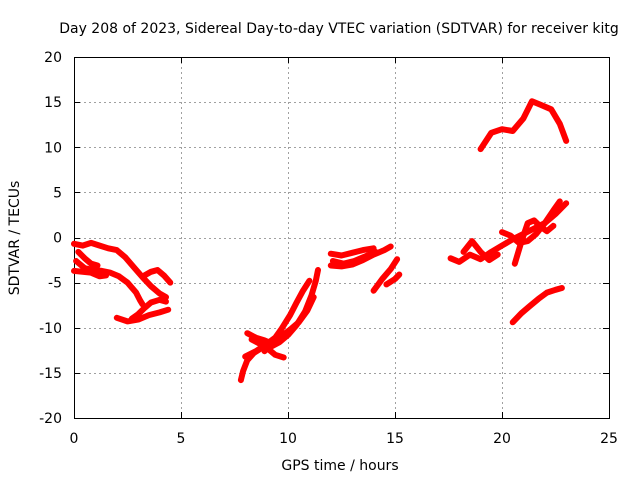 The width and height of the screenshot is (640, 480). I want to click on x-tick-label: 0, so click(74, 439).